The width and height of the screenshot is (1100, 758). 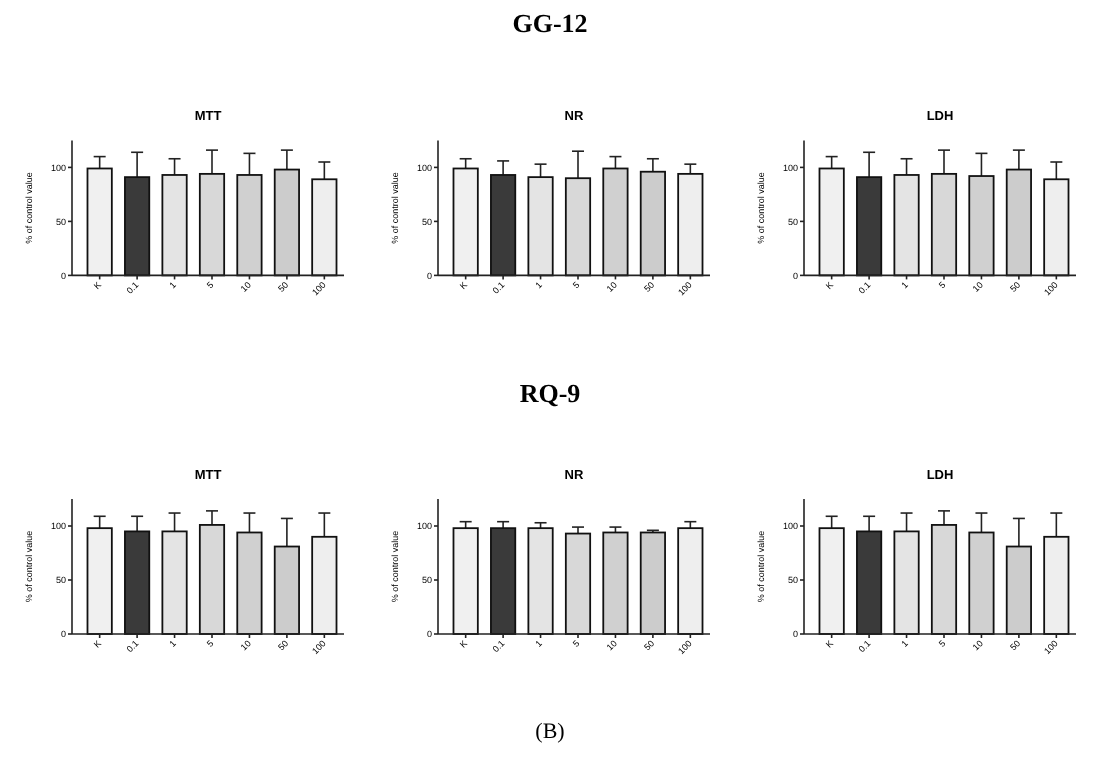 What do you see at coordinates (550, 732) in the screenshot?
I see `text: (B)` at bounding box center [550, 732].